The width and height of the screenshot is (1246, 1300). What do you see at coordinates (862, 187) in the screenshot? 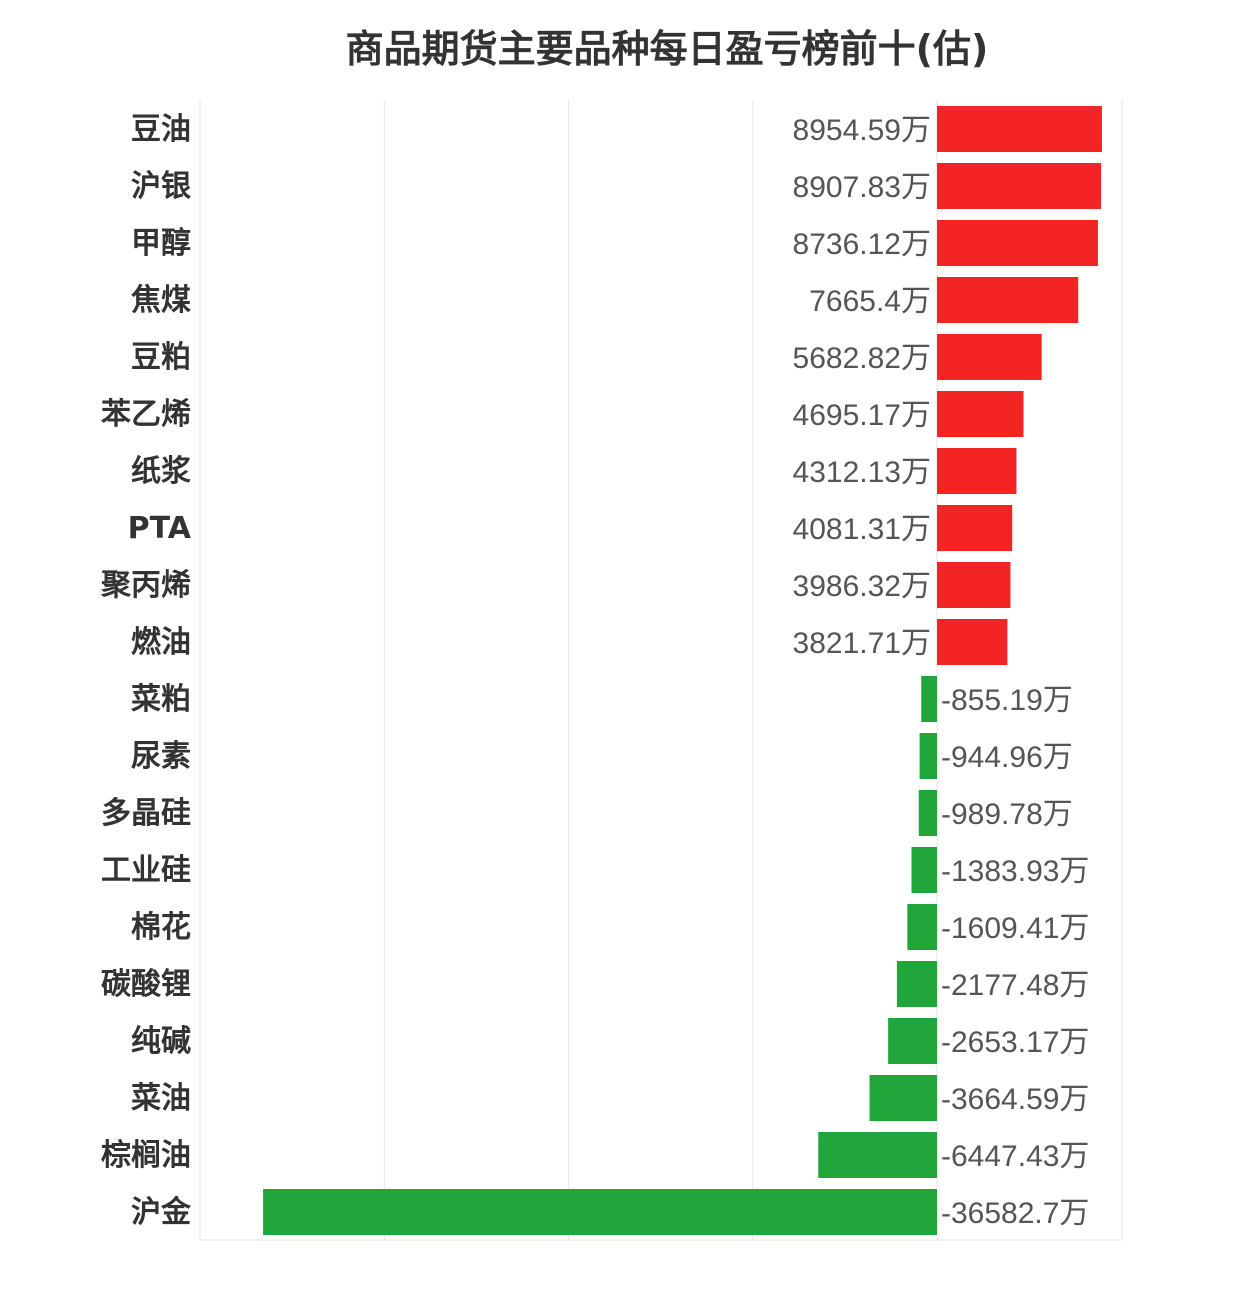
I see `data-label: 8907.83万` at bounding box center [862, 187].